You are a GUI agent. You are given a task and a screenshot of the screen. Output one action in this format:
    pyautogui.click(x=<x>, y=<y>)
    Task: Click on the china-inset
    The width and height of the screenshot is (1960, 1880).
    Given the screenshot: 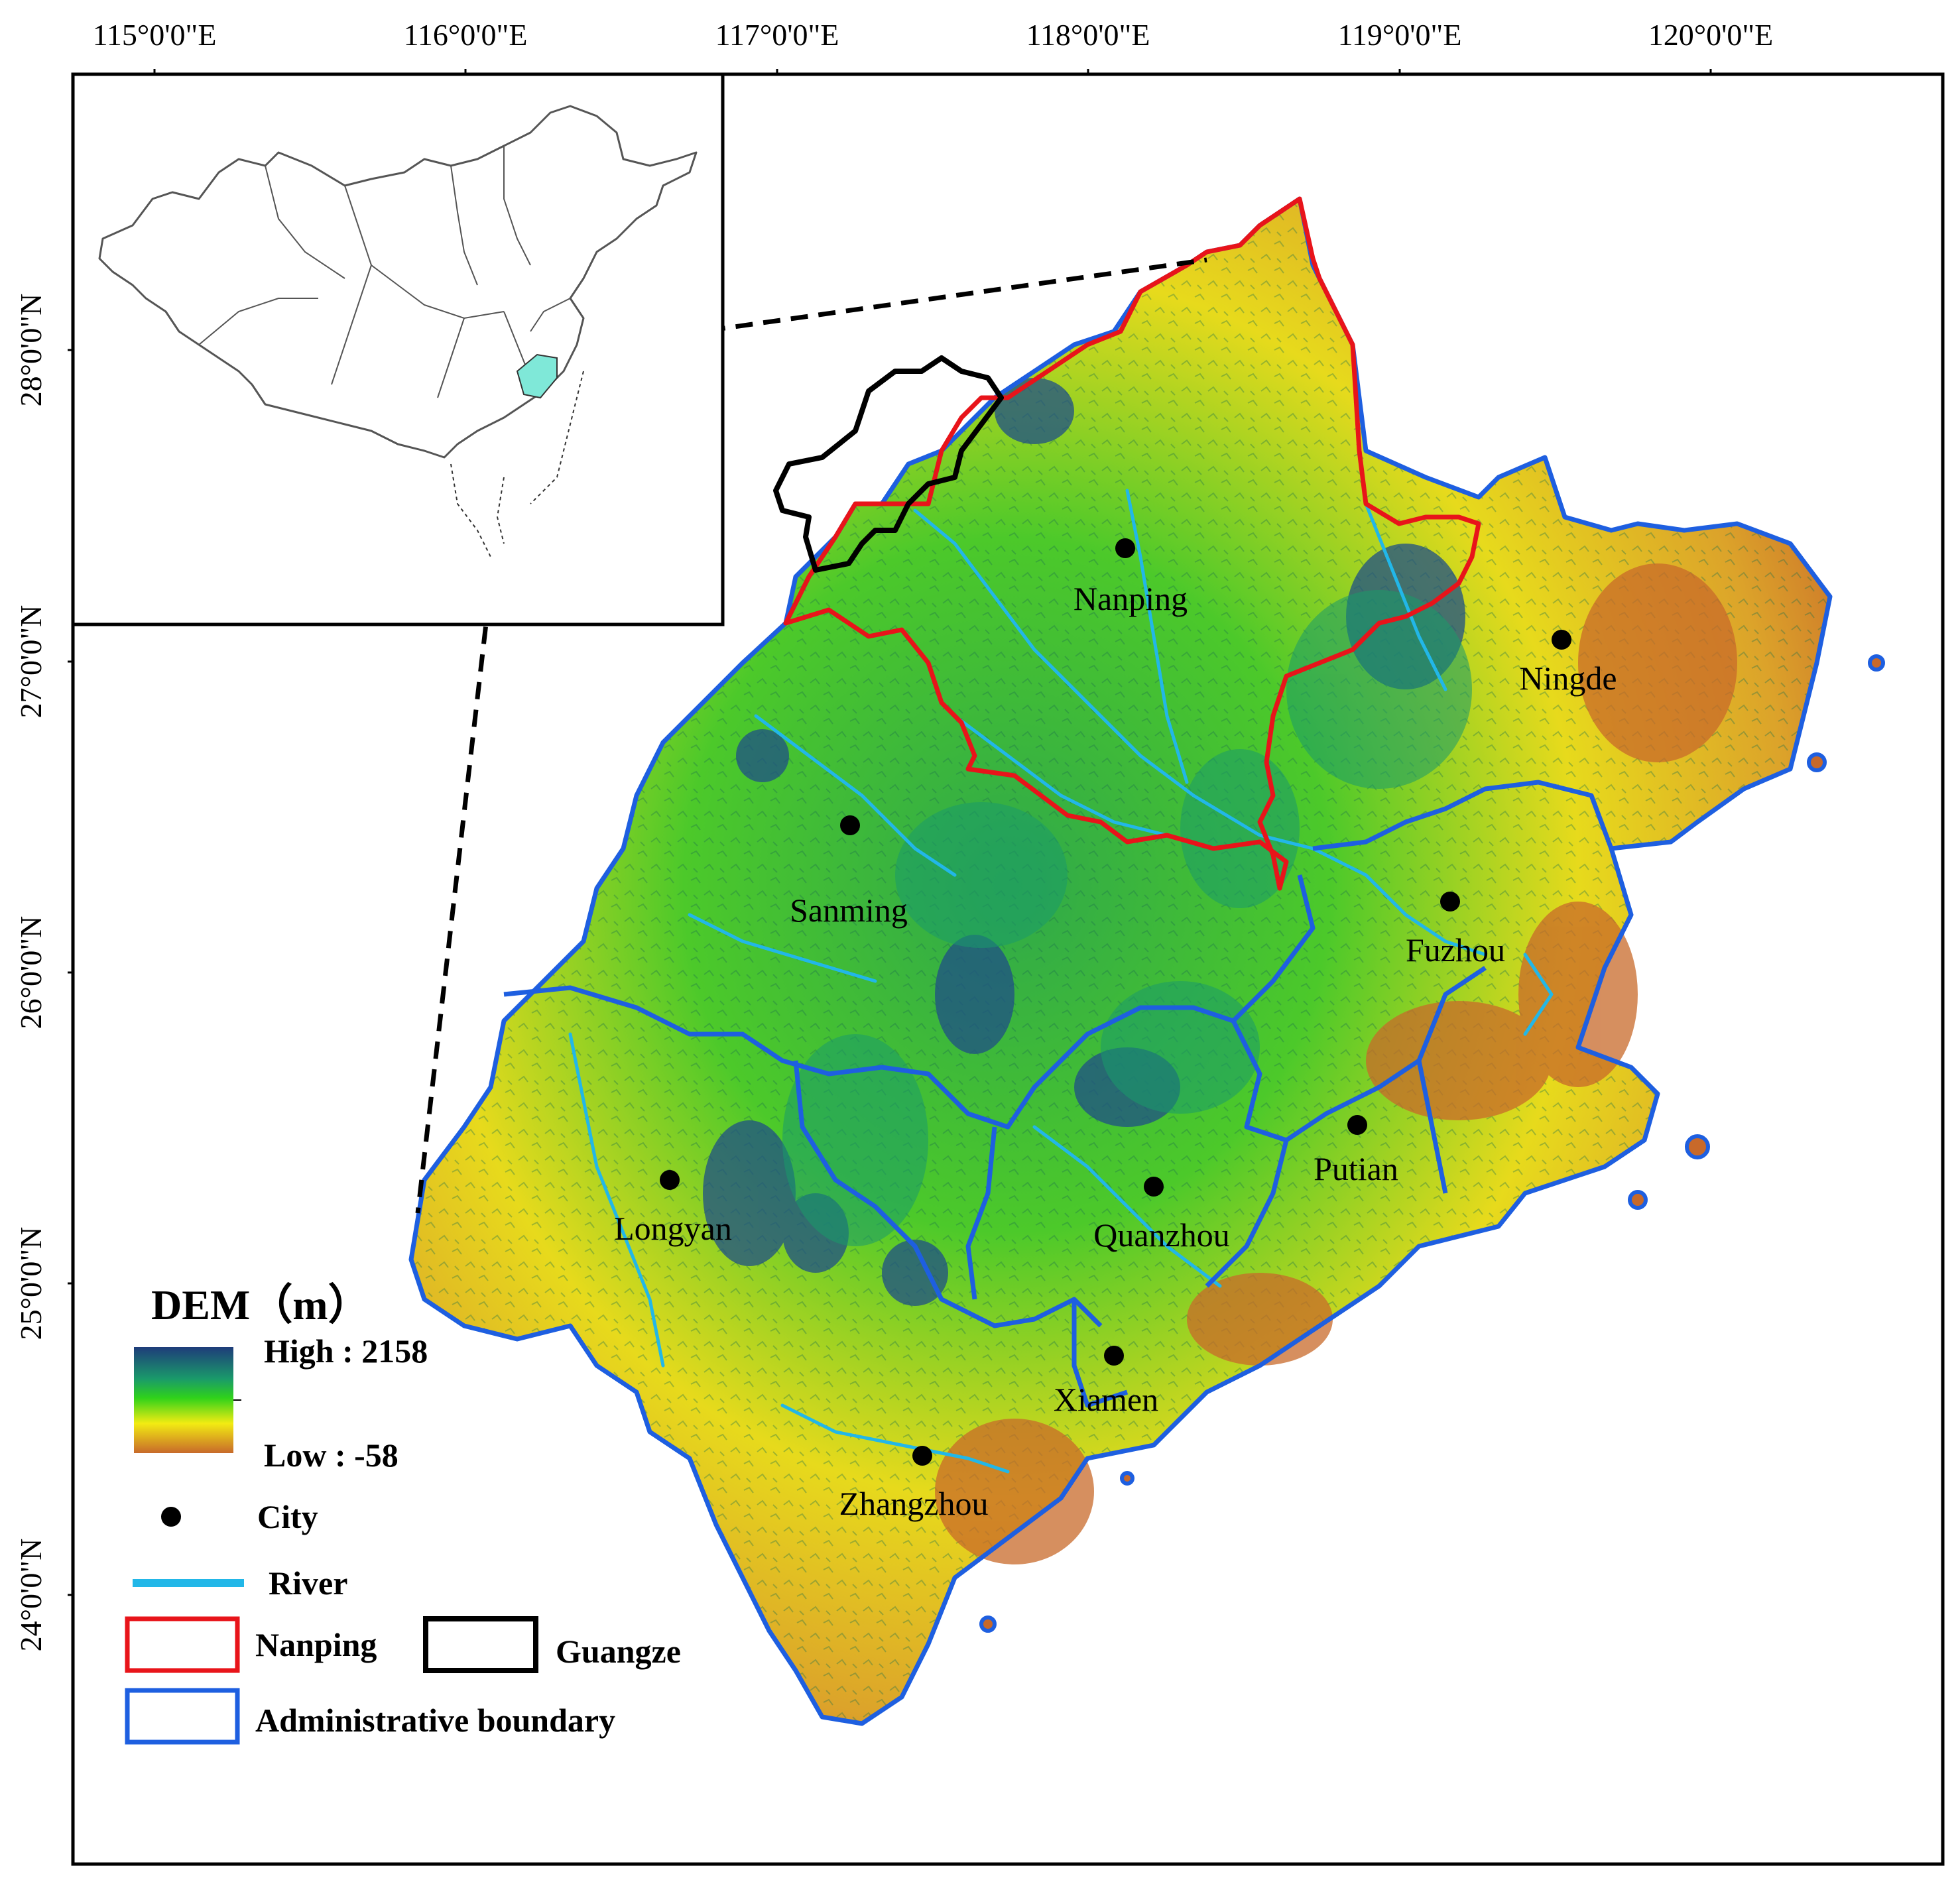 What is the action you would take?
    pyautogui.click(x=398, y=349)
    